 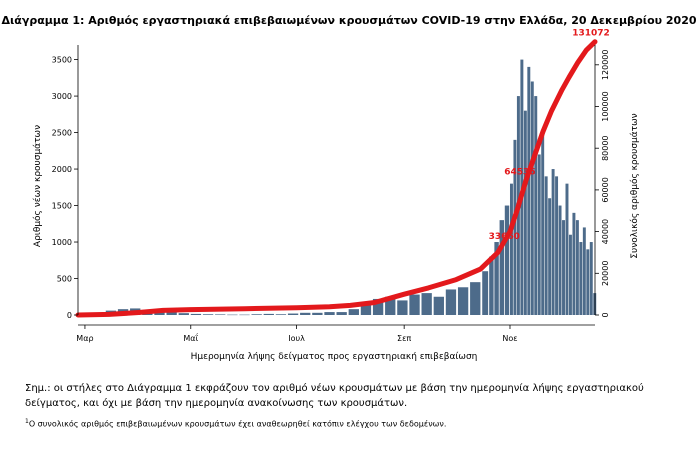 I want to click on y2-tick-label: 120000, so click(x=605, y=65).